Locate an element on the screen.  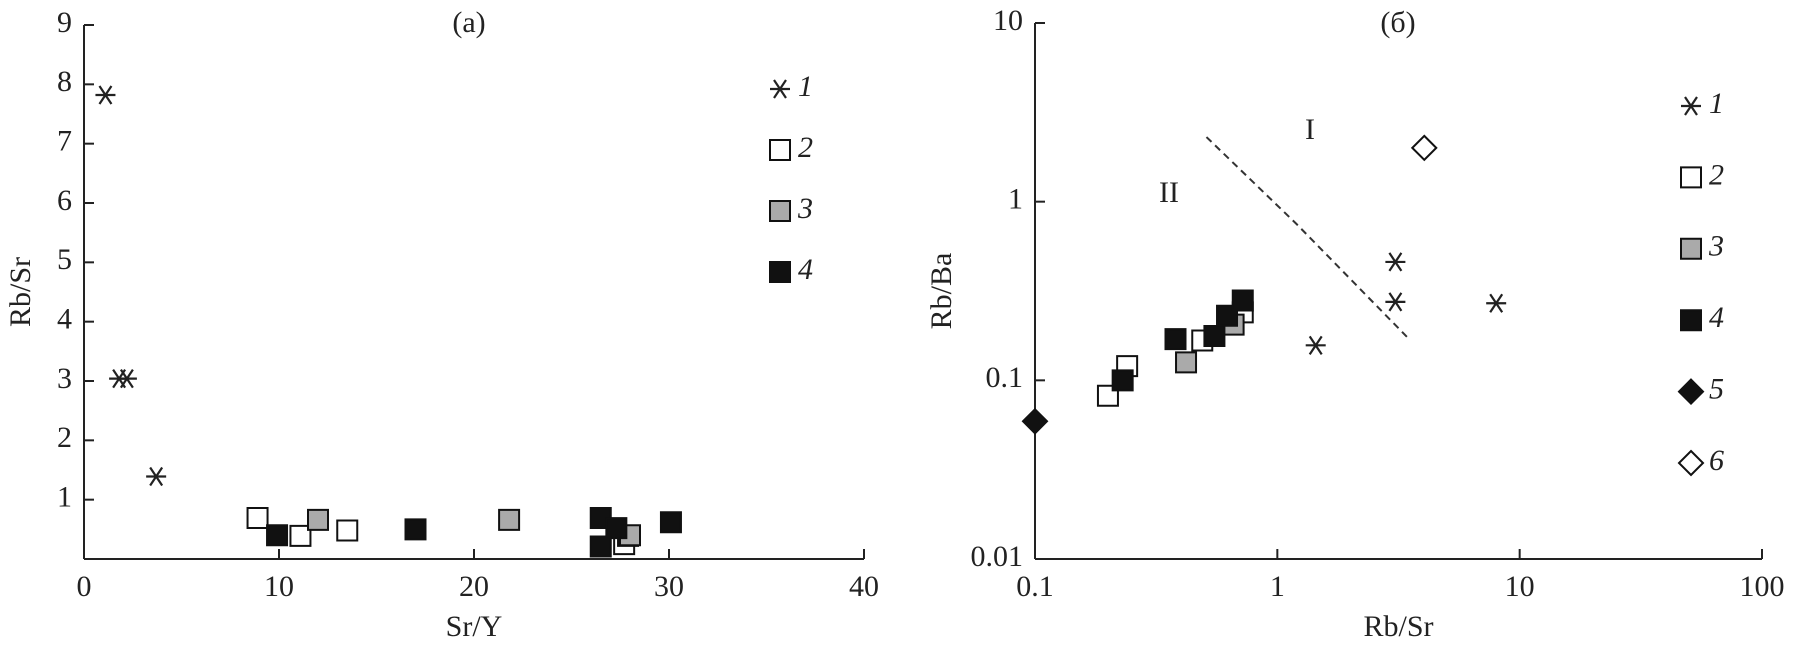
y-axis-label: Rb/Ba is located at coordinates (941, 291).